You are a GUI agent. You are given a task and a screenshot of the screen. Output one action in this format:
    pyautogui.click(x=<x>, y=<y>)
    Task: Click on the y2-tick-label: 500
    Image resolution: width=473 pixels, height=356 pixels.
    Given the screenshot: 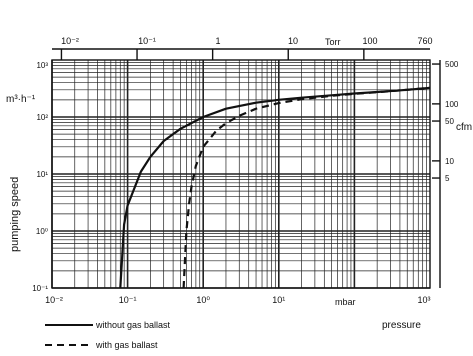 What is the action you would take?
    pyautogui.click(x=452, y=64)
    